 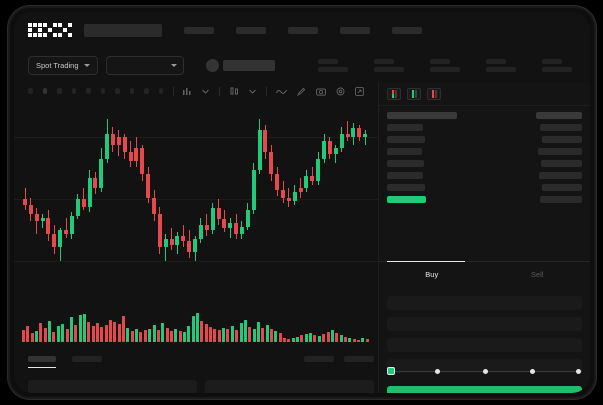 I want to click on okx-logo-k, so click(x=50, y=30).